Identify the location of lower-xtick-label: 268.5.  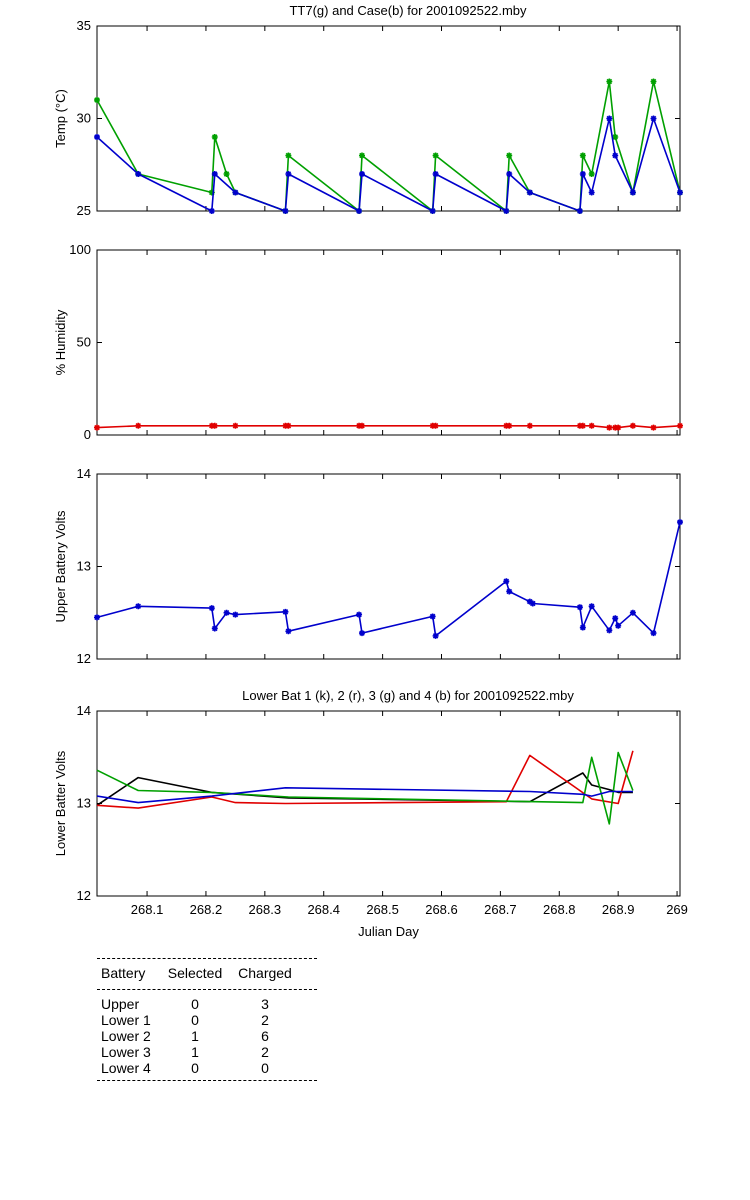
(382, 909).